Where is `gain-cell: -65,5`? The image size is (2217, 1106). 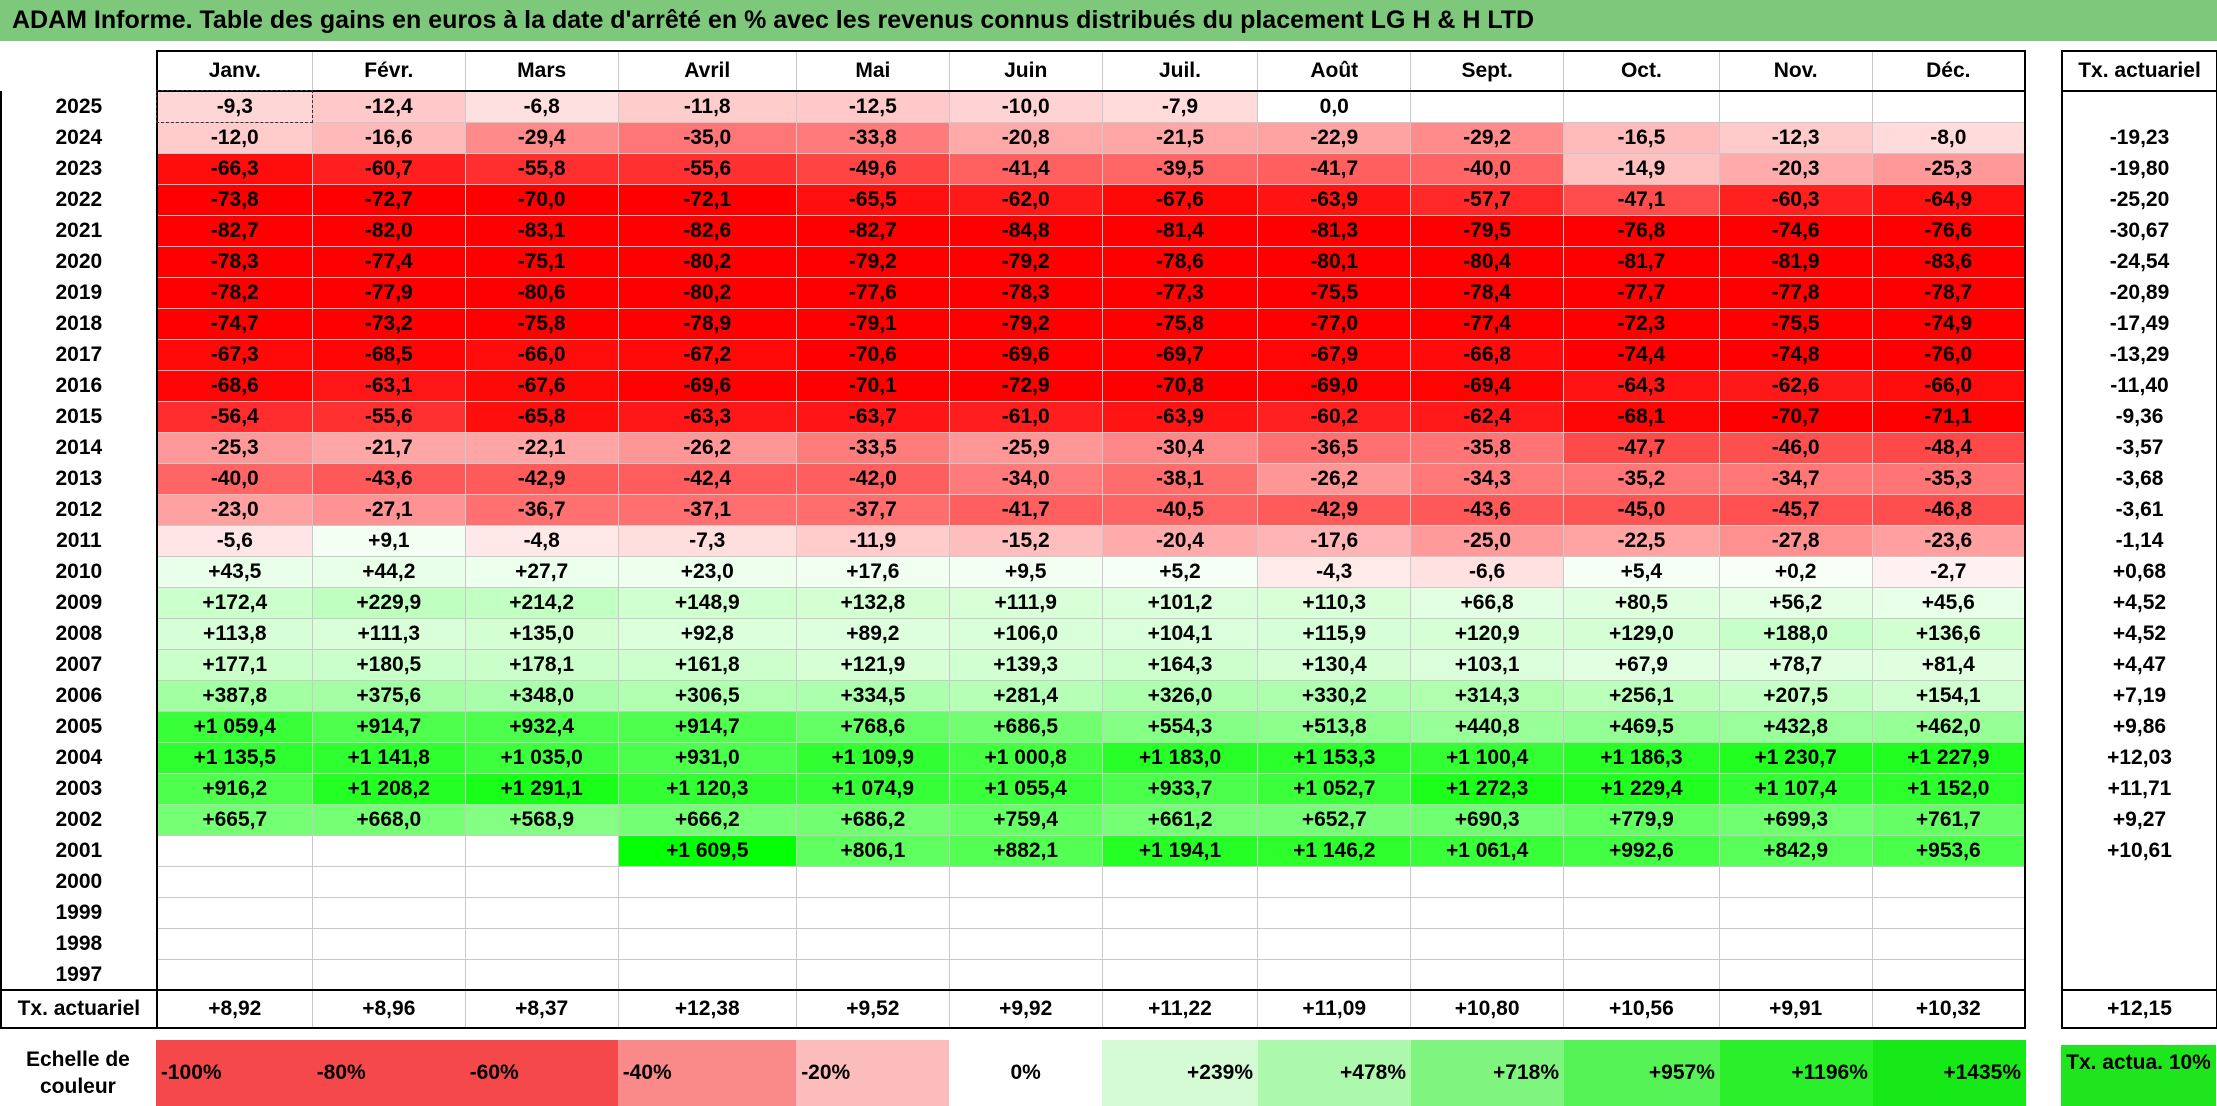 gain-cell: -65,5 is located at coordinates (872, 199).